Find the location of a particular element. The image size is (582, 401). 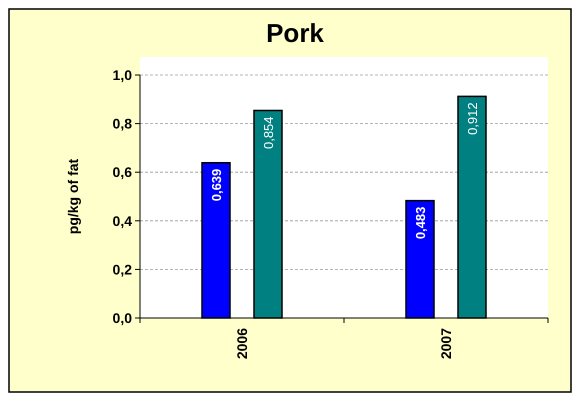

y-axis-title: pg/kg of fat is located at coordinates (73, 196).